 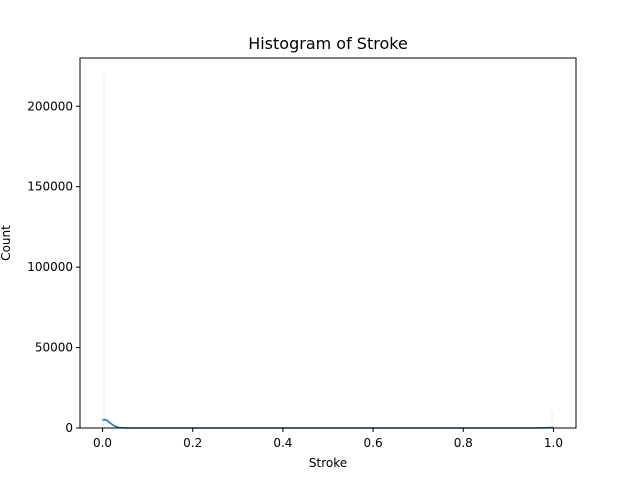 I want to click on y-tick-label: 100000, so click(x=50, y=267).